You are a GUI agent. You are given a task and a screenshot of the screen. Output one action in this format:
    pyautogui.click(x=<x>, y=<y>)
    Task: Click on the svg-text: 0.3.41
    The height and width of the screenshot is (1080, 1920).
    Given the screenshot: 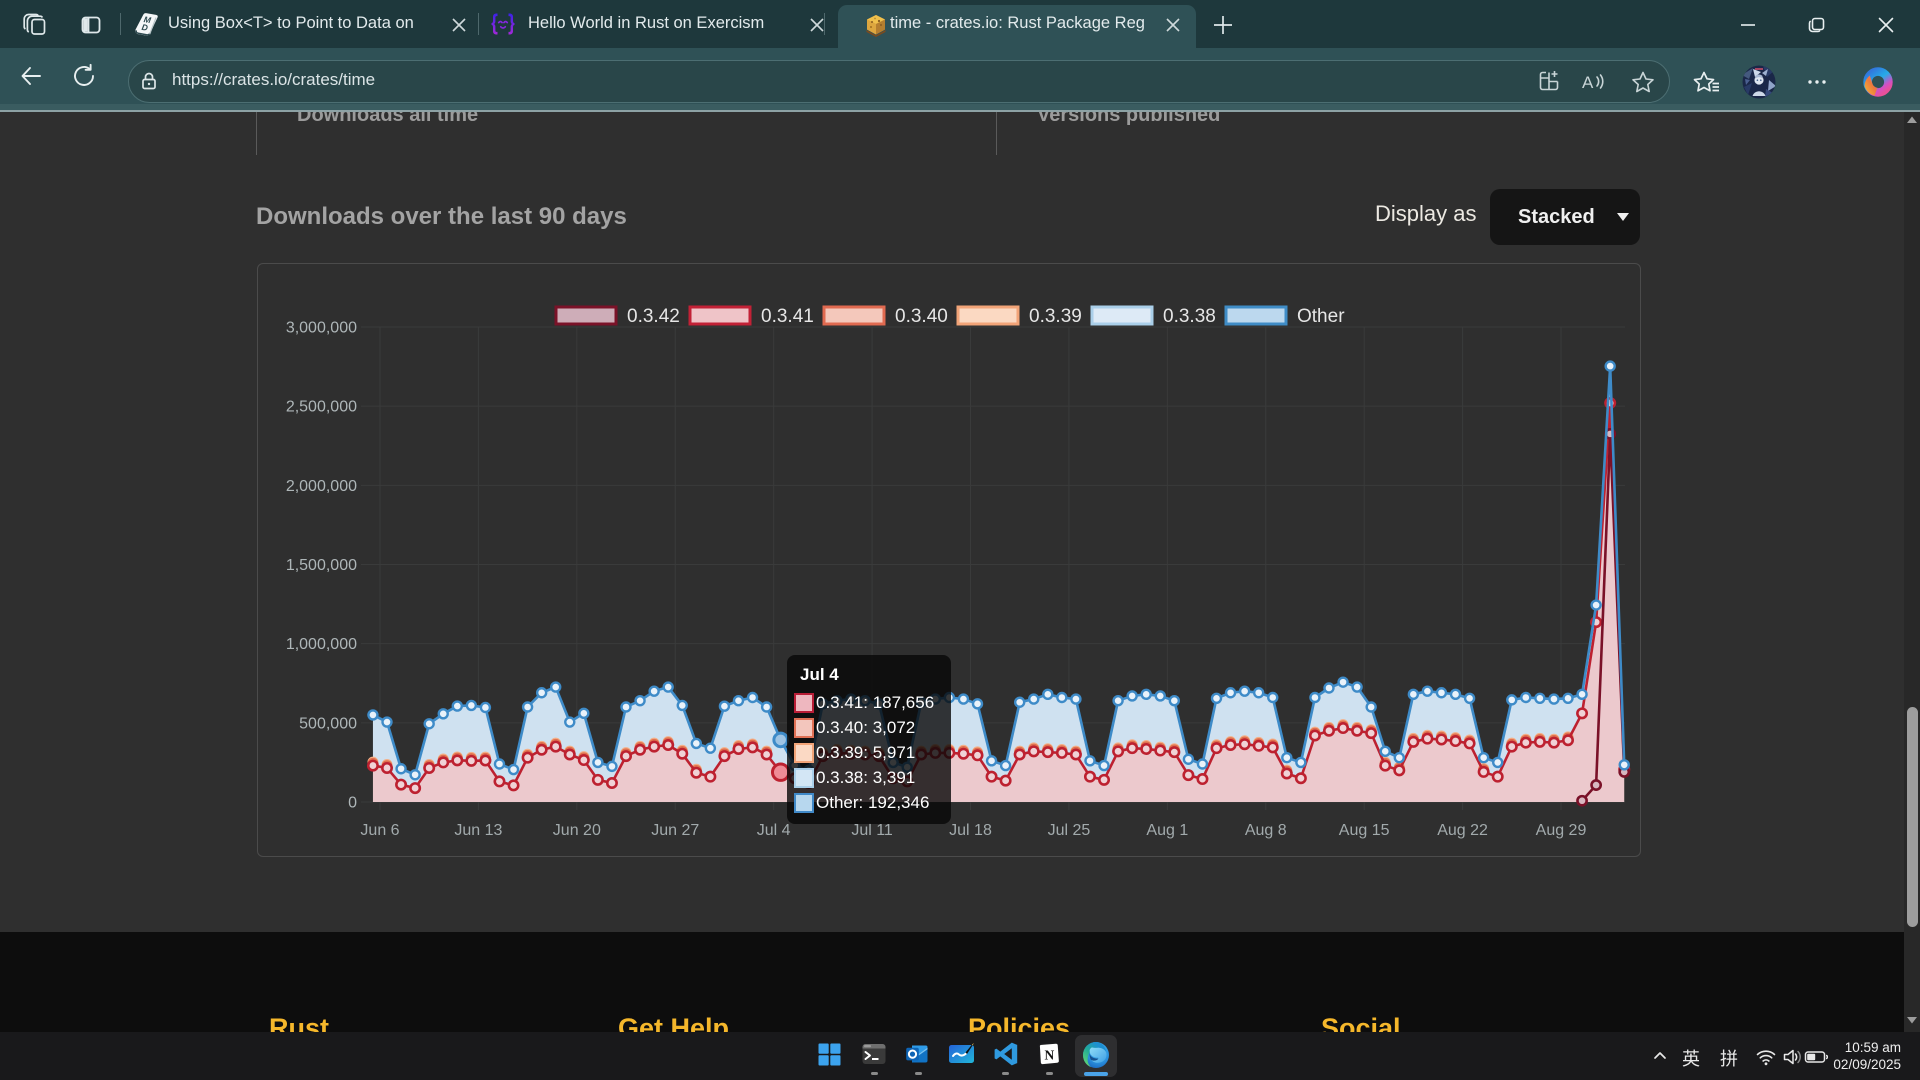 What is the action you would take?
    pyautogui.click(x=787, y=316)
    